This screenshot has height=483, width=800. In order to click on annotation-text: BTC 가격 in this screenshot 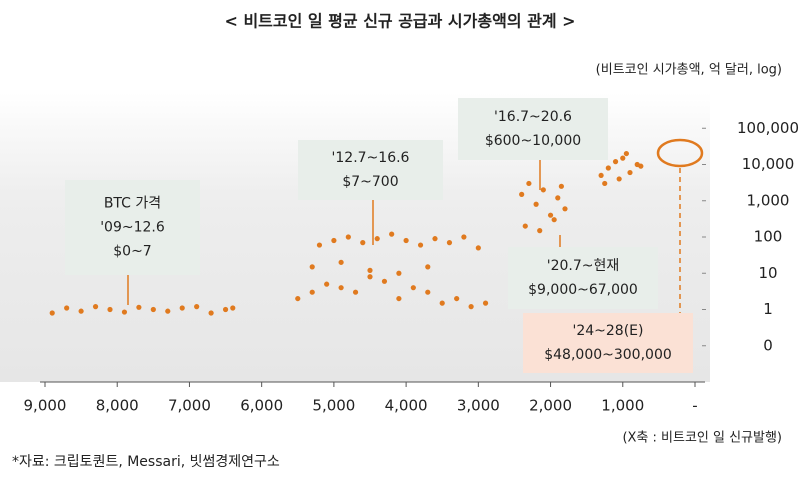, I will do `click(132, 204)`.